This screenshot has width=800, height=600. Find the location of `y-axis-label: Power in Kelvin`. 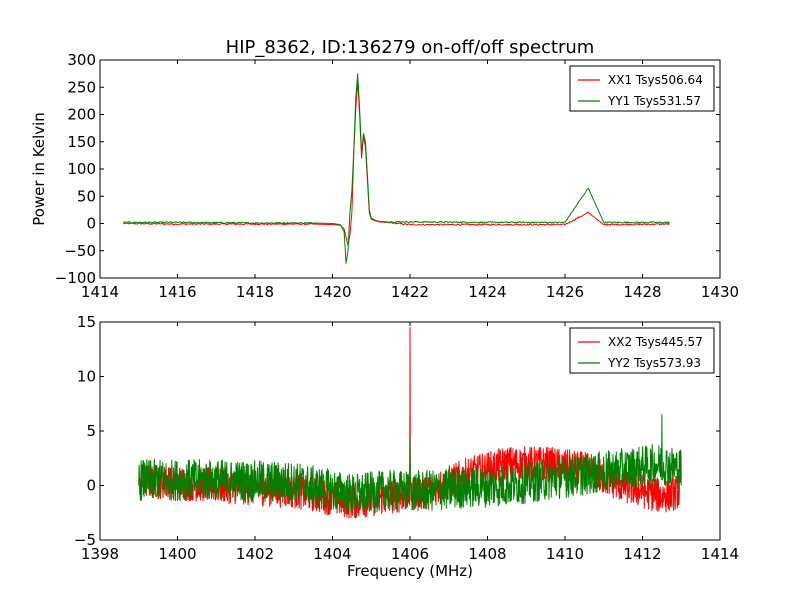

y-axis-label: Power in Kelvin is located at coordinates (39, 169).